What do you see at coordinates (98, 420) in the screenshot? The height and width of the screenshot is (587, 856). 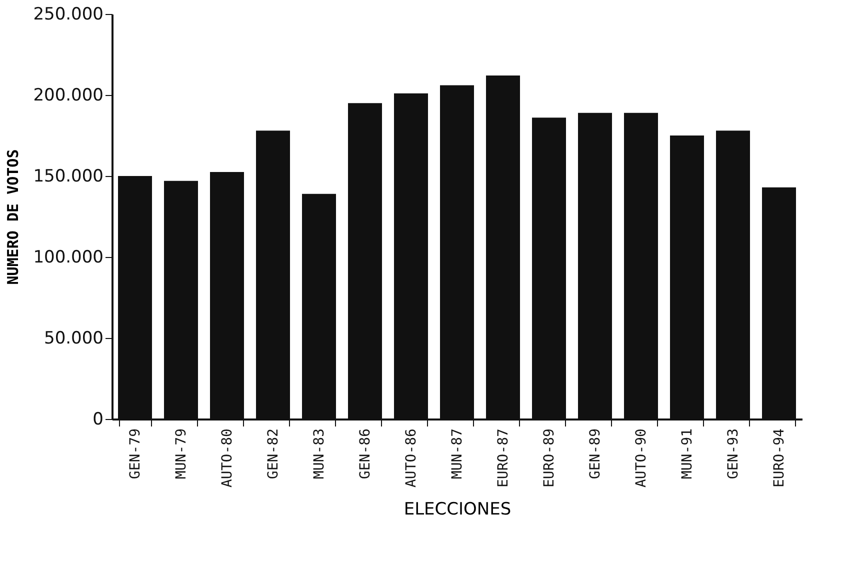 I see `y-tick-label: 0` at bounding box center [98, 420].